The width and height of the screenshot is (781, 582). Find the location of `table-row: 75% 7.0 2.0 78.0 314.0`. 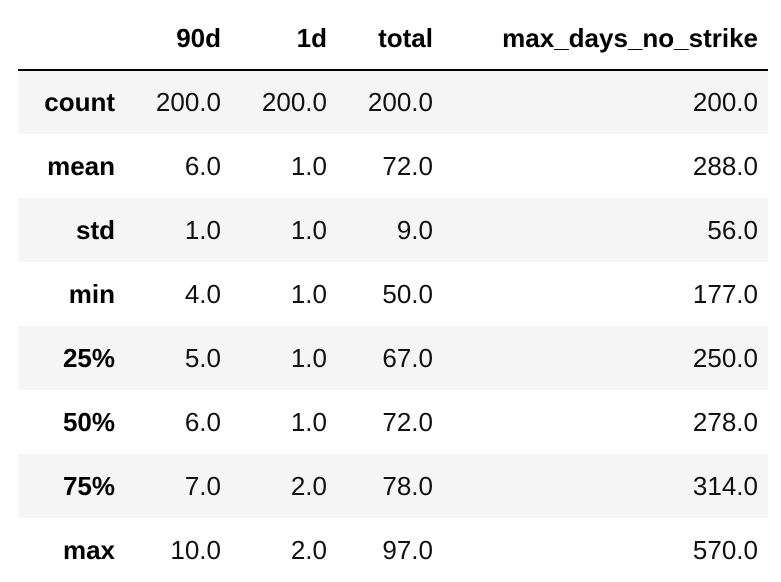

table-row: 75% 7.0 2.0 78.0 314.0 is located at coordinates (393, 486).